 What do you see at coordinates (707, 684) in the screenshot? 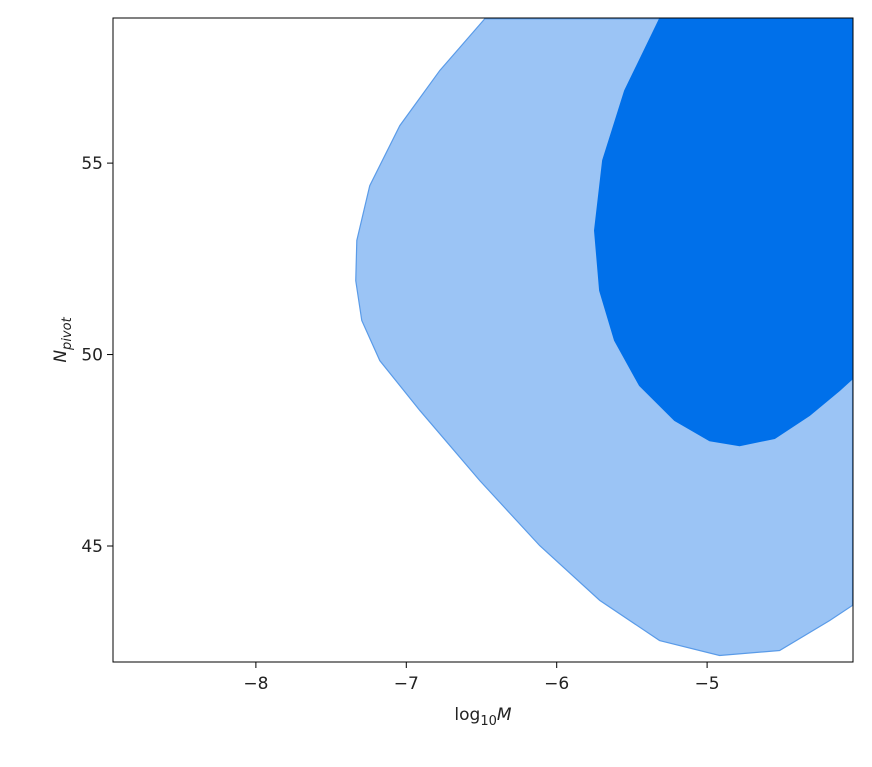
I see `x-tick-label: −5` at bounding box center [707, 684].